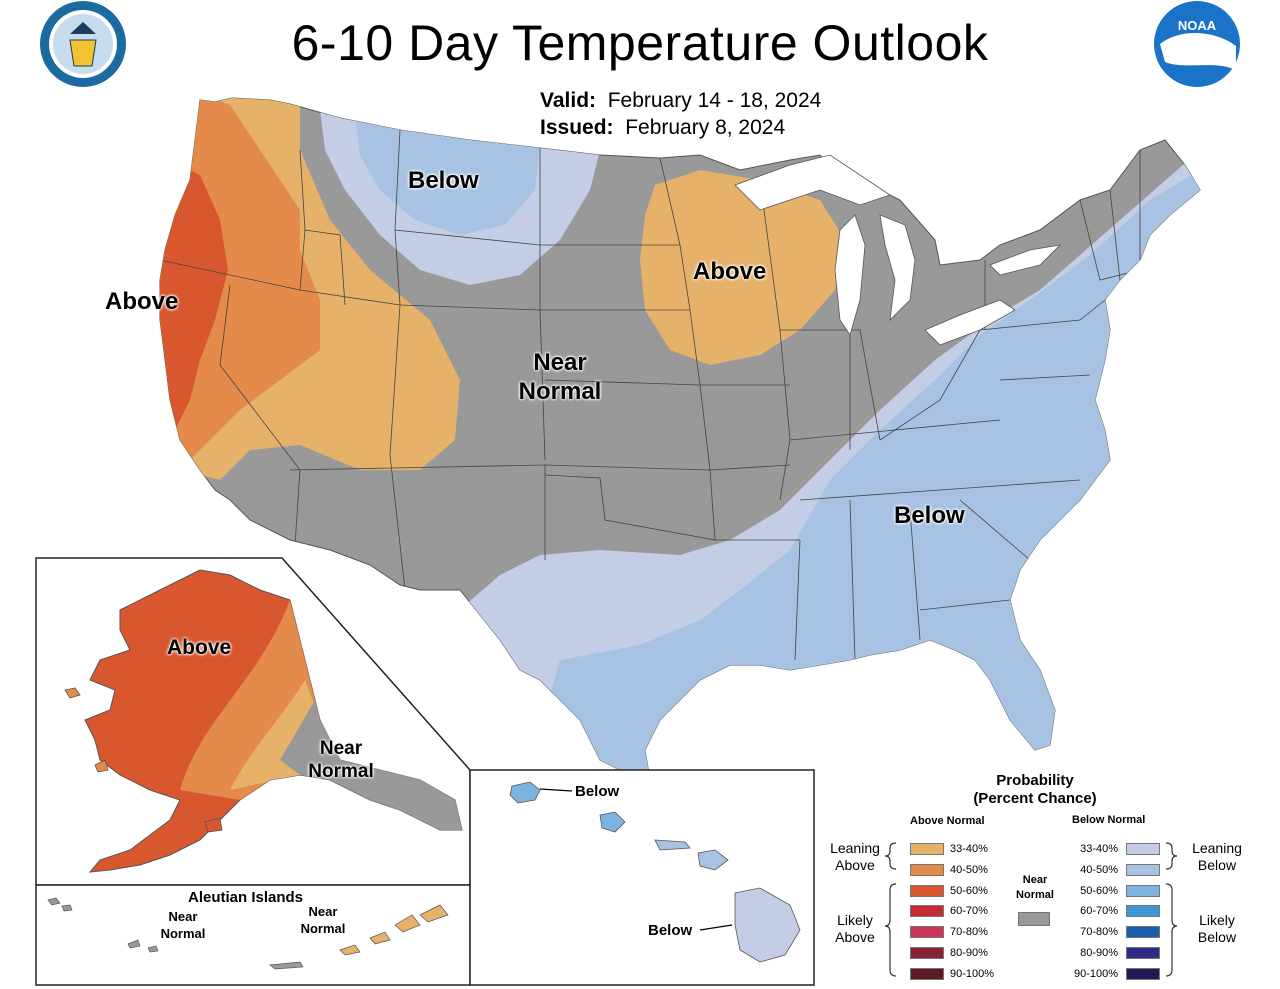 This screenshot has width=1280, height=989. What do you see at coordinates (1035, 880) in the screenshot?
I see `legend-near-line1: Near` at bounding box center [1035, 880].